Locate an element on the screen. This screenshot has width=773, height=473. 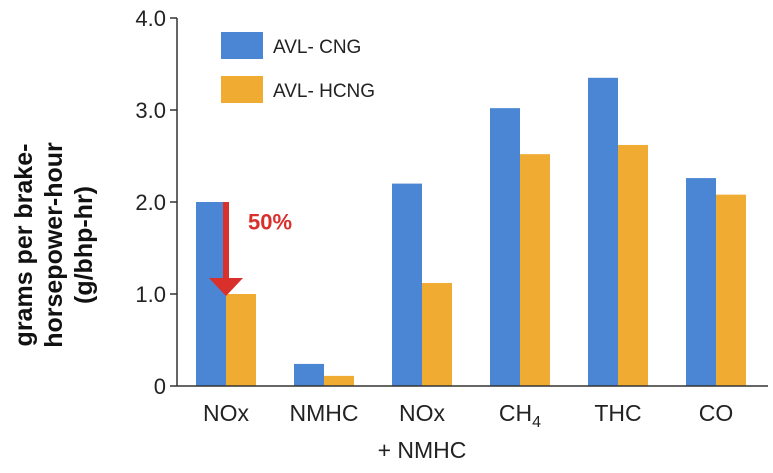
y-tick-label: 1.0 is located at coordinates (150, 294).